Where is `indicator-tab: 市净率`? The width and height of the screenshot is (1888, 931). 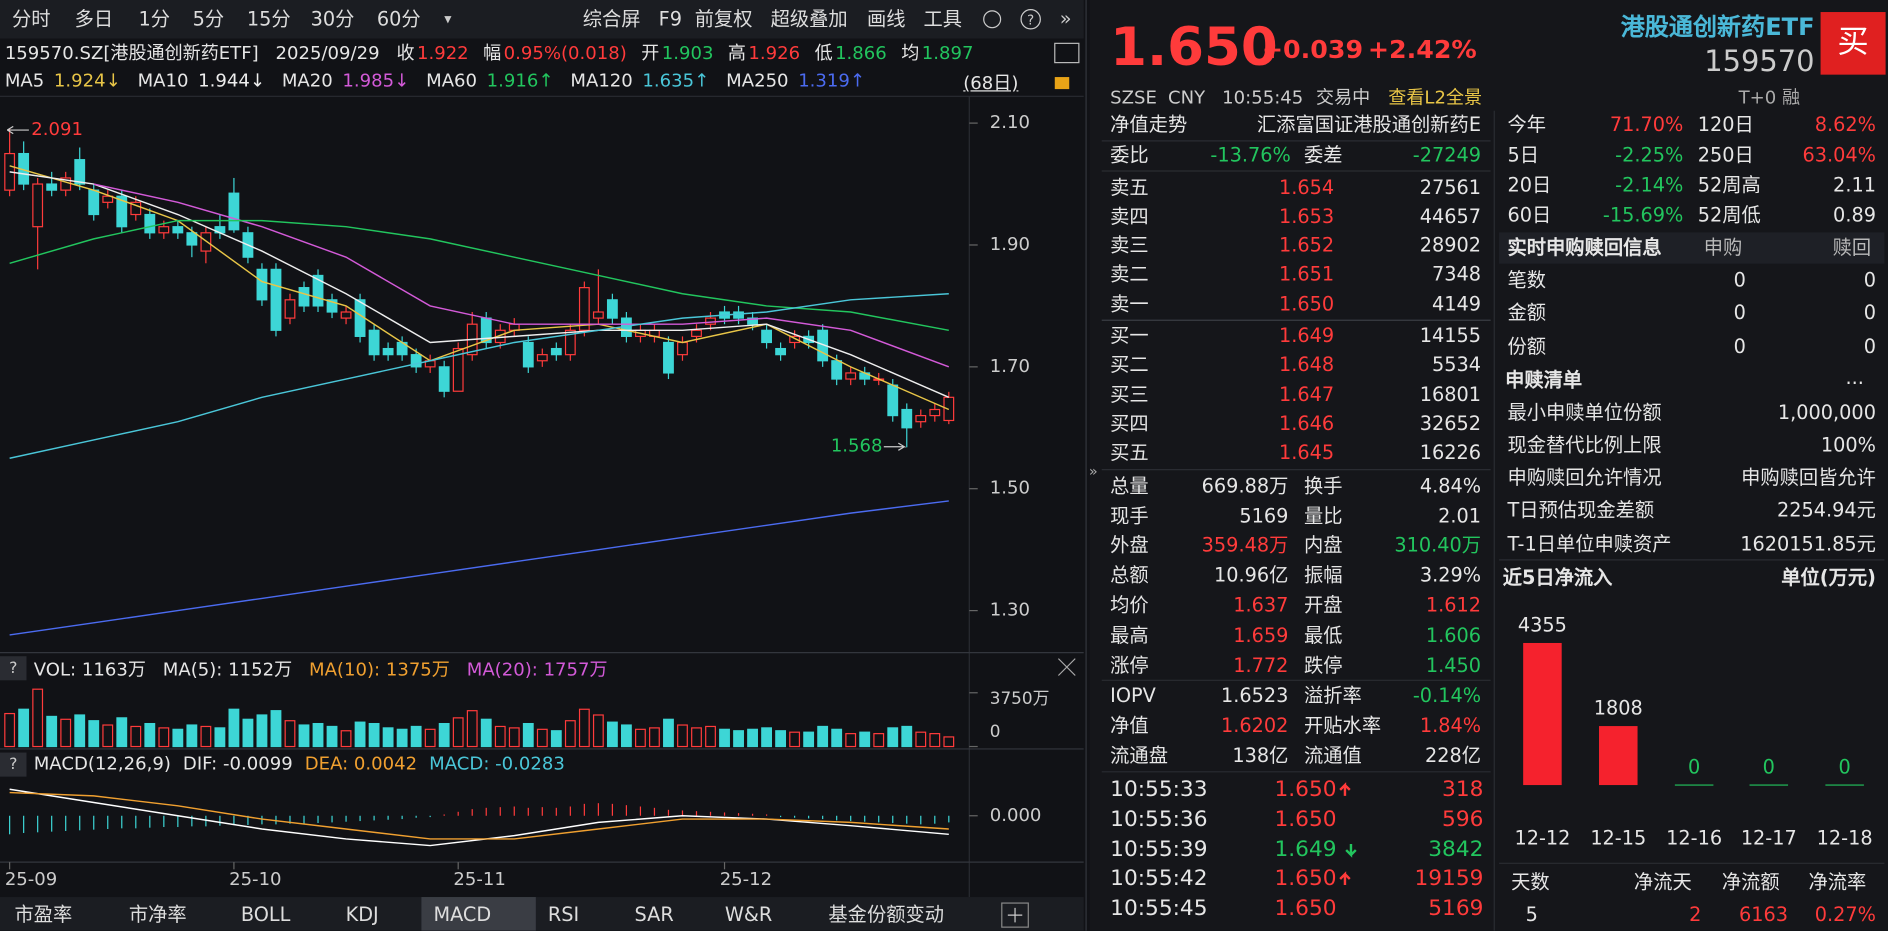
indicator-tab: 市净率 is located at coordinates (157, 915).